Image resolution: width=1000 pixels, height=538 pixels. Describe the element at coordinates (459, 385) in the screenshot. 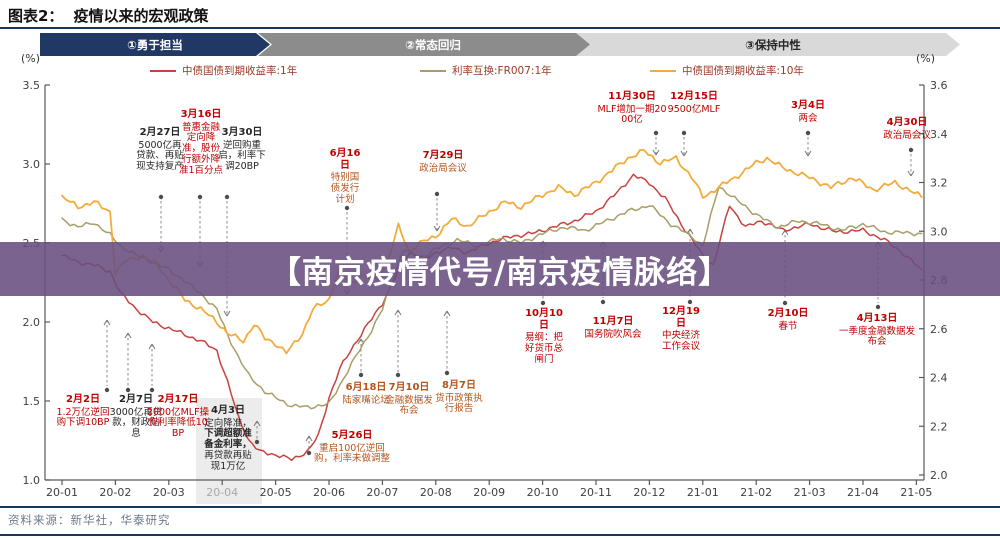

I see `annotation-date: 8月7日` at that location.